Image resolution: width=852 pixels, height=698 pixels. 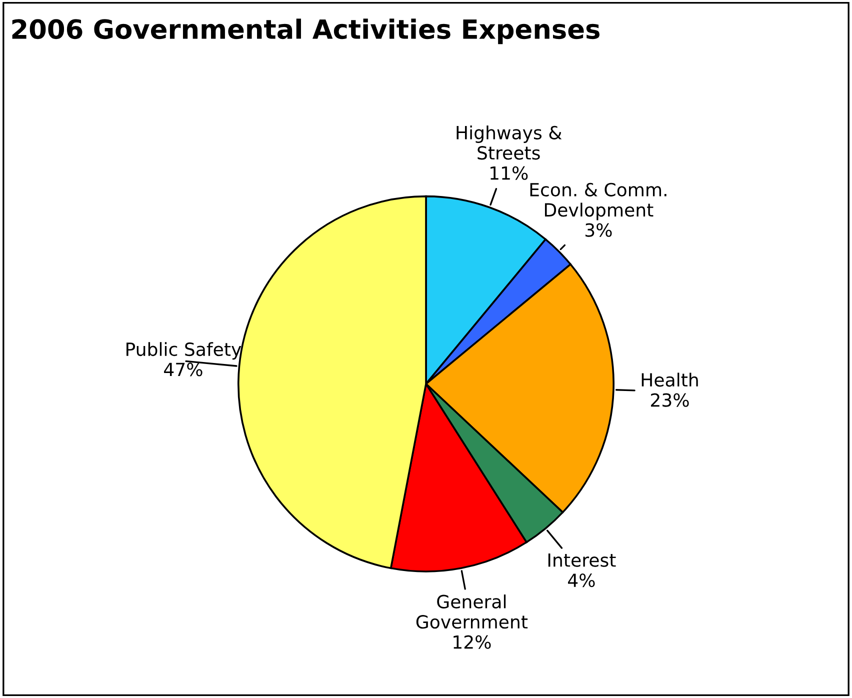 I want to click on data-label: 11%, so click(x=509, y=173).